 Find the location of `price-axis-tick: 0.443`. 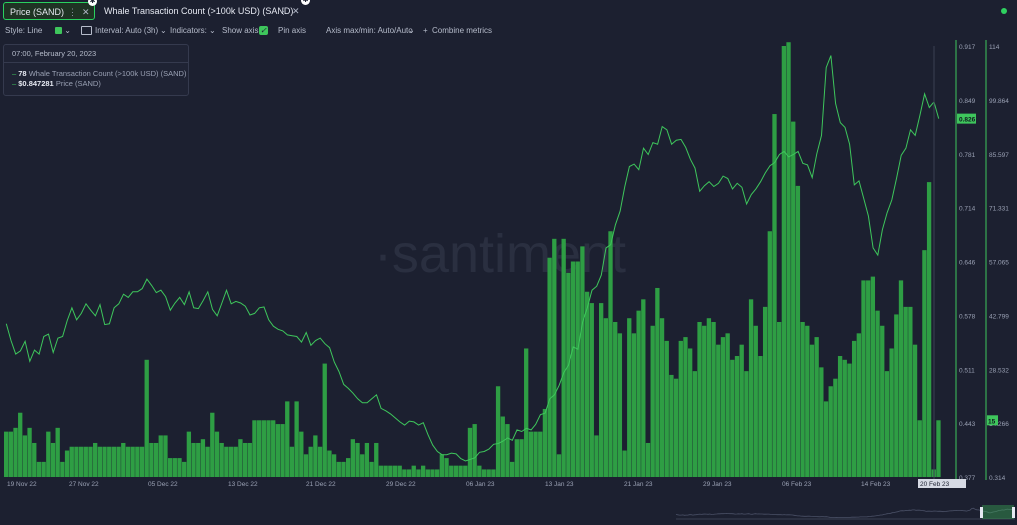

price-axis-tick: 0.443 is located at coordinates (967, 424).